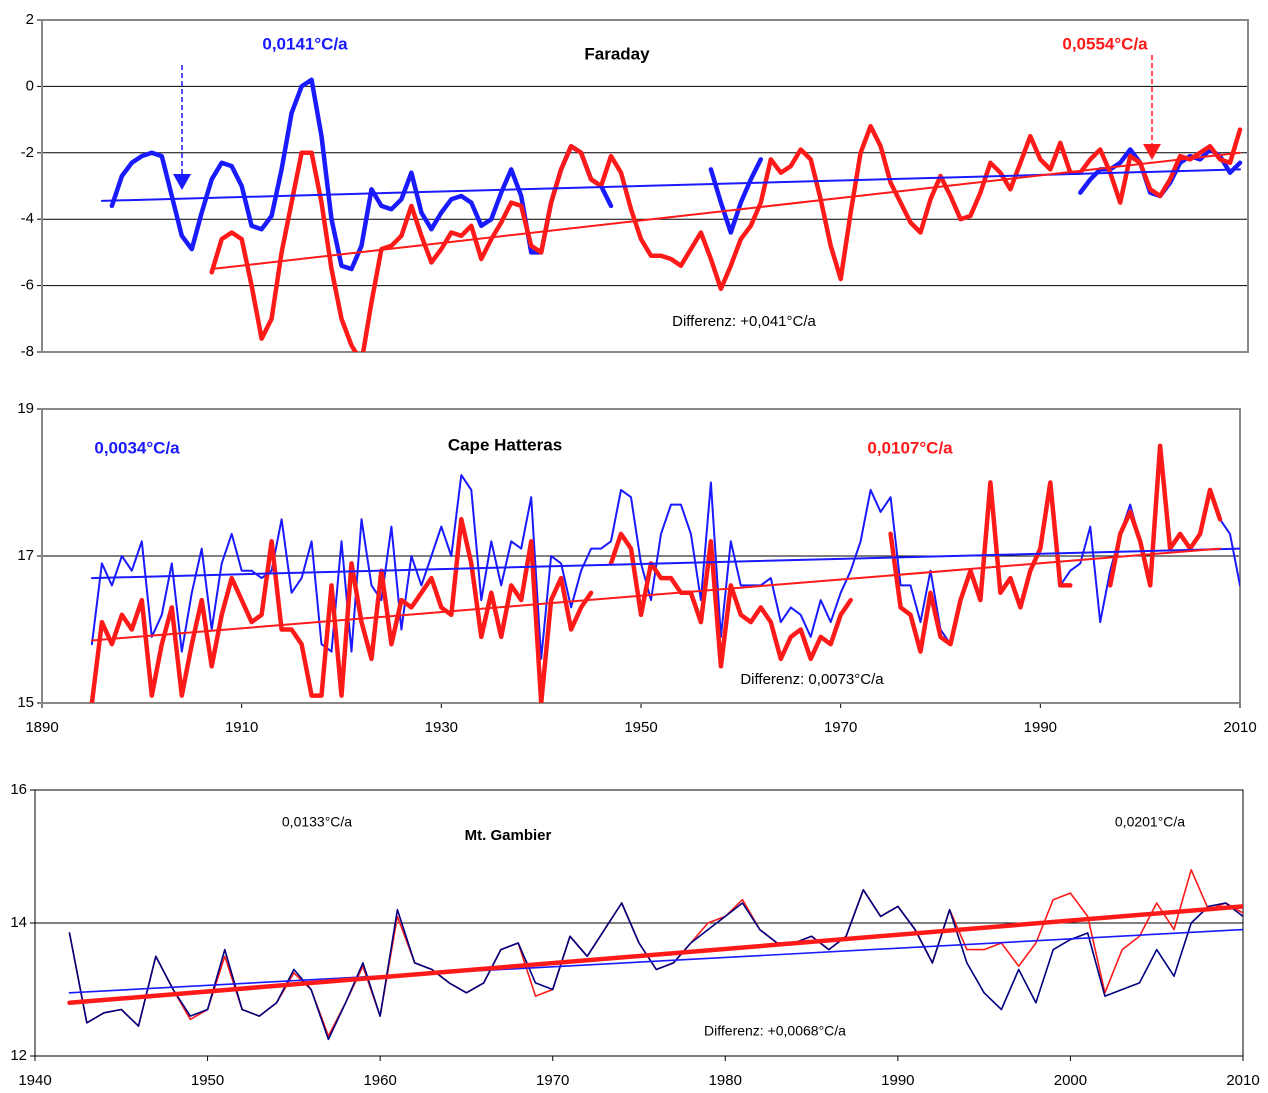  Describe the element at coordinates (1070, 1080) in the screenshot. I see `x-tick-label: 2000` at that location.